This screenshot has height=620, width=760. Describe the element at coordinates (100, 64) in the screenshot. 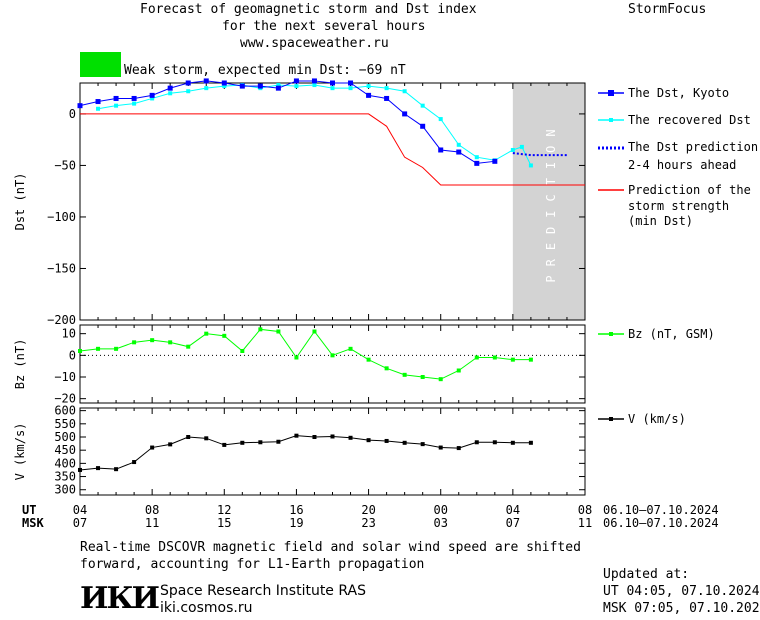

I see `storm-level-swatch` at that location.